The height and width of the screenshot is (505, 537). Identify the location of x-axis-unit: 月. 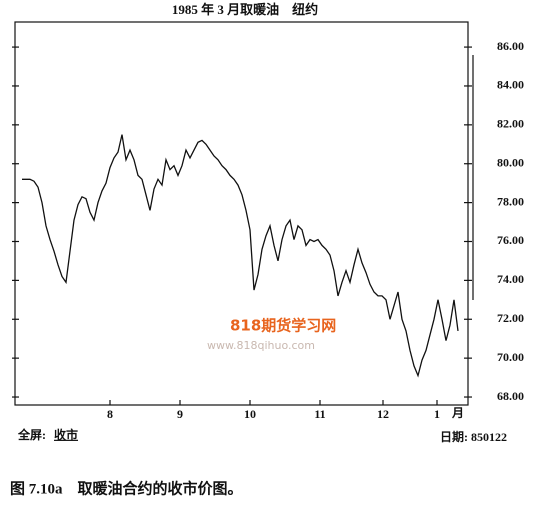
(457, 413).